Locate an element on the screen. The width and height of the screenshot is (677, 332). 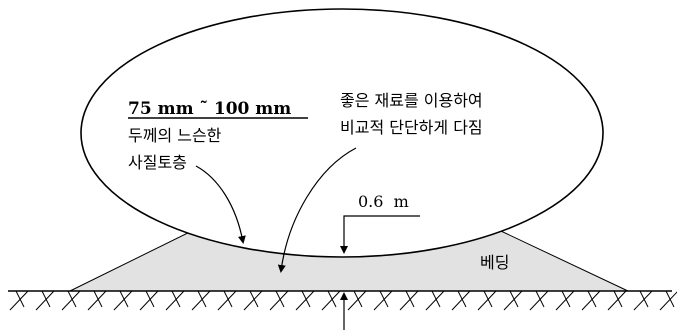
ground-hatch is located at coordinates (343, 300).